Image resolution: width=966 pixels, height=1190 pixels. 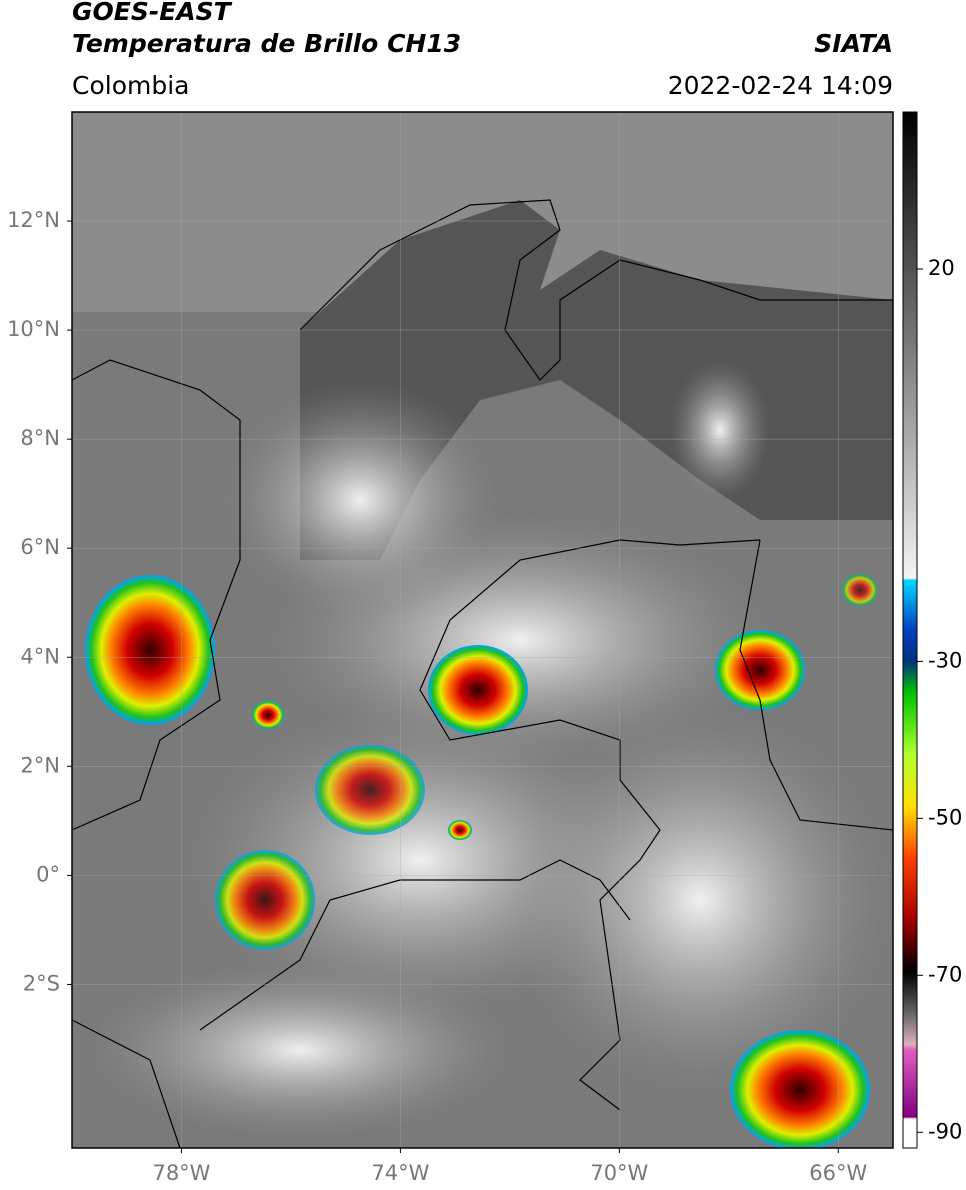 I want to click on lat-tick-label: 2°N, so click(x=40, y=765).